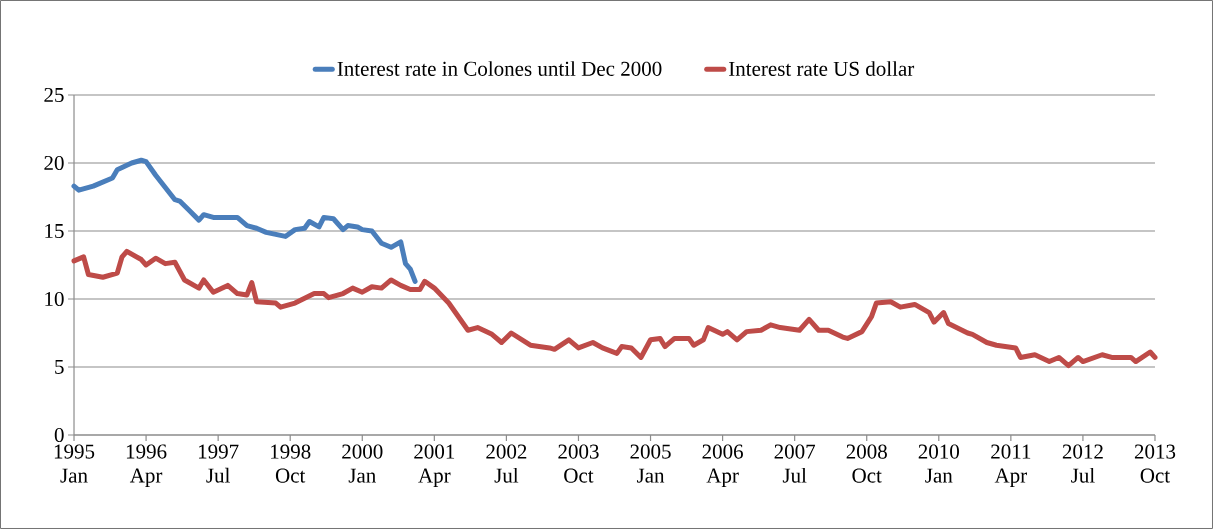 Image resolution: width=1213 pixels, height=529 pixels. What do you see at coordinates (146, 465) in the screenshot?
I see `x-tick-label: 1996 Apr` at bounding box center [146, 465].